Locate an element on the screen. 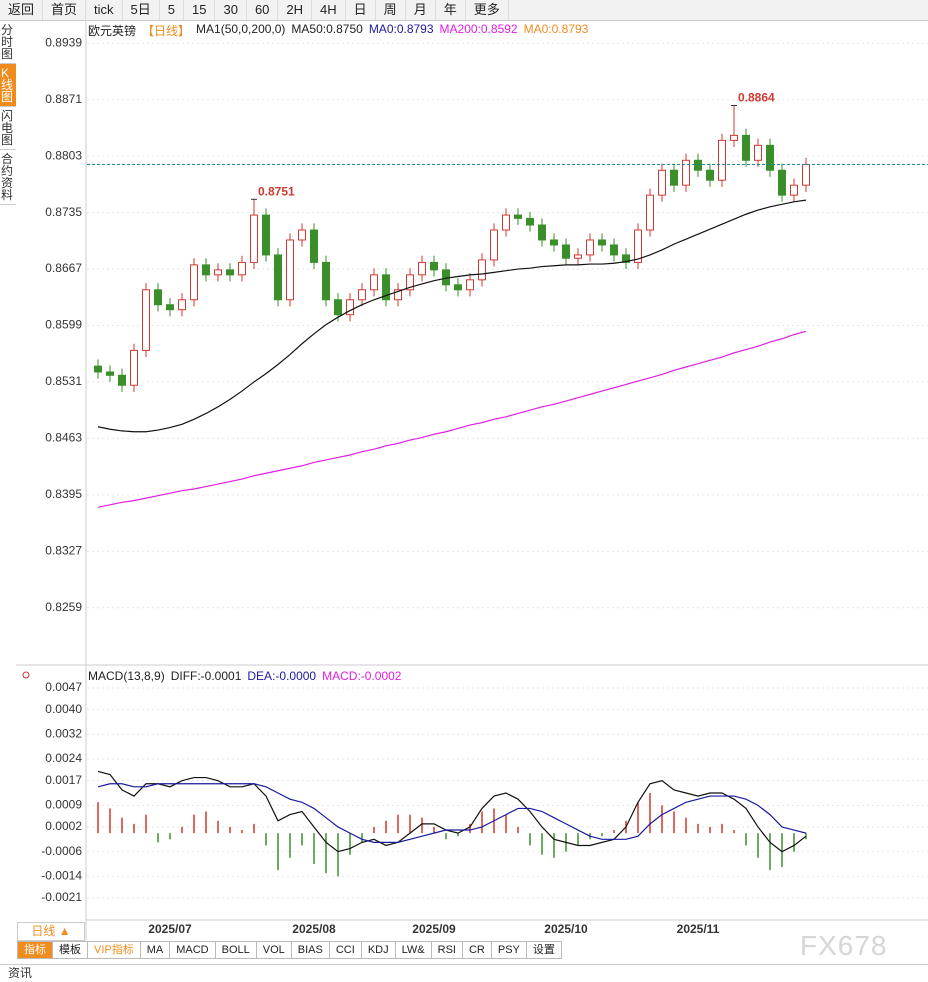  indicator-tab: VOL is located at coordinates (274, 950).